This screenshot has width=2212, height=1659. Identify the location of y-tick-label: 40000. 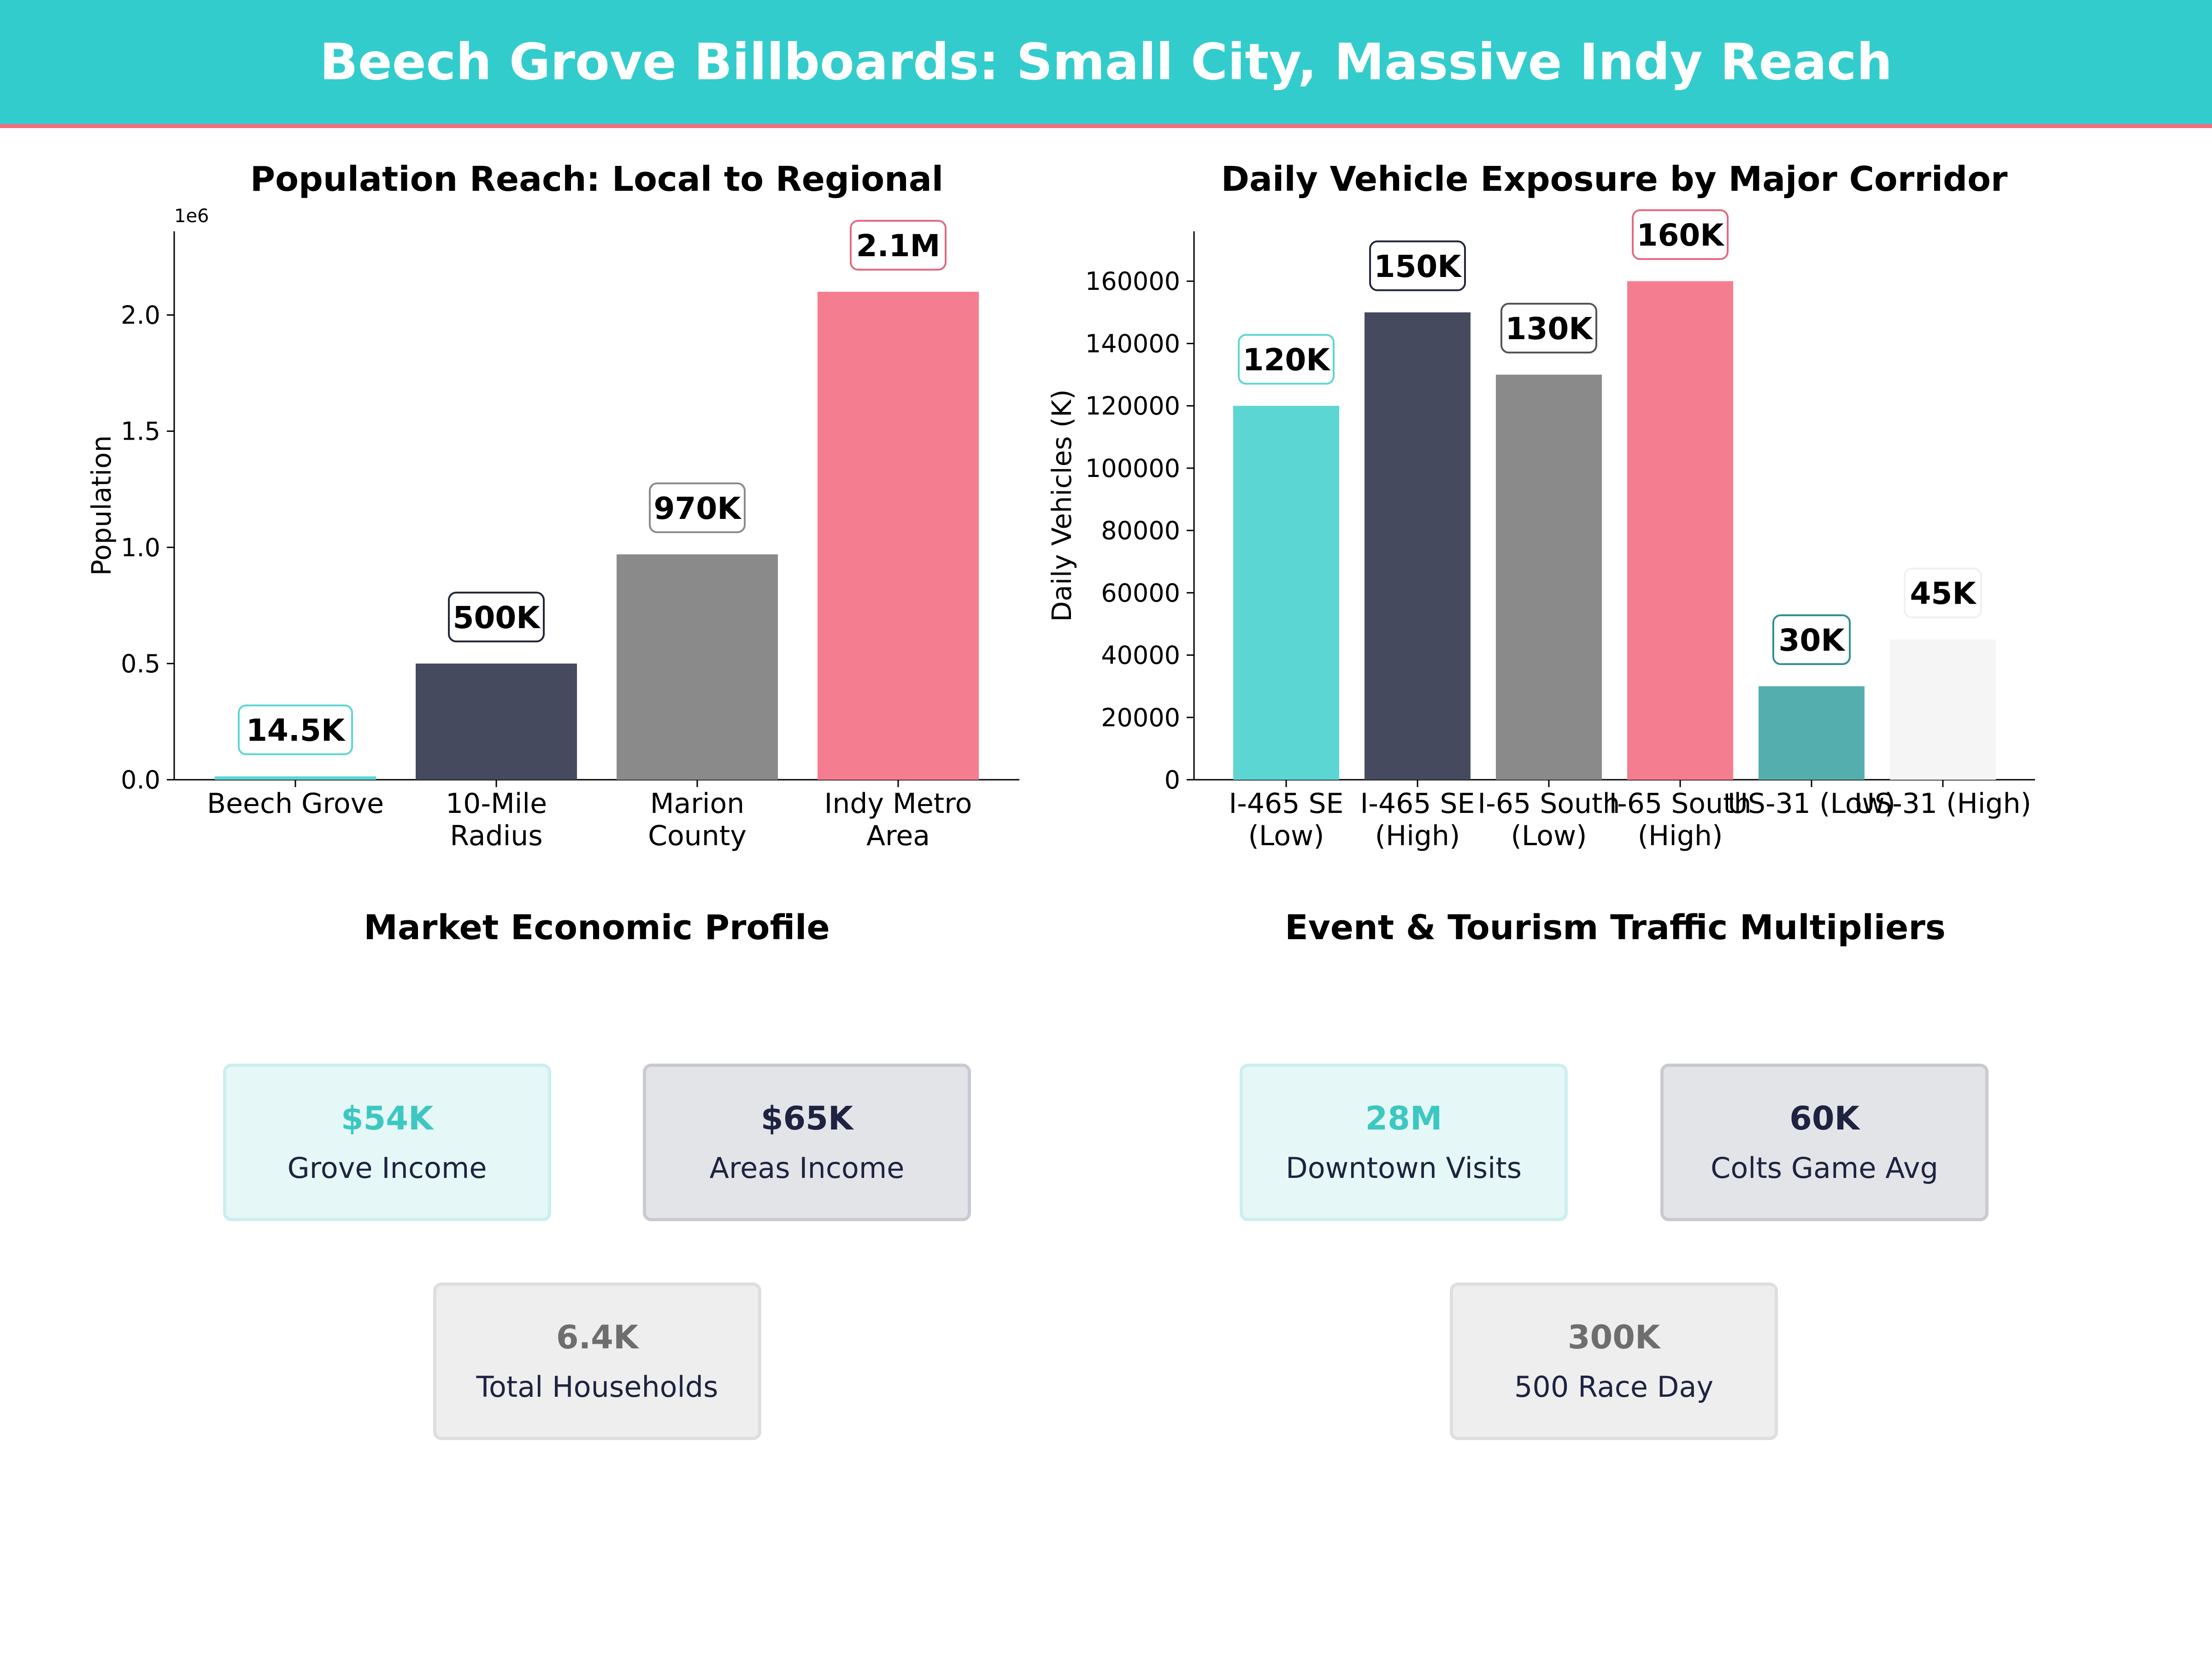
(1140, 655).